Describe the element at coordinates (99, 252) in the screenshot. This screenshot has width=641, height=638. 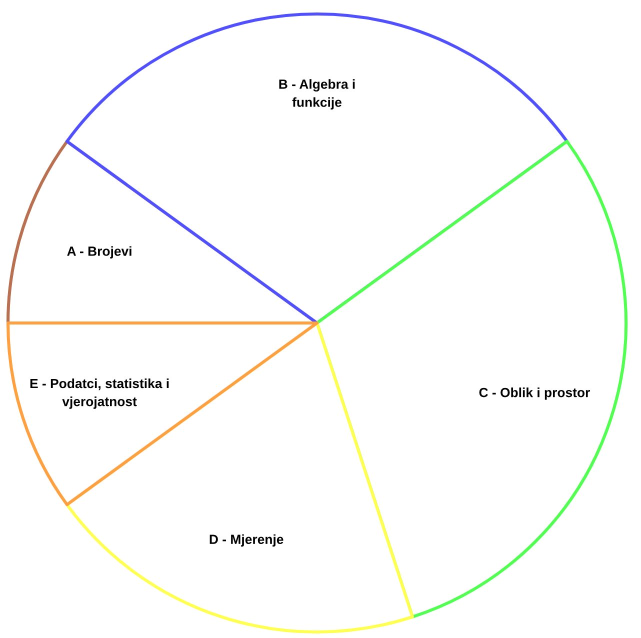
I see `slice-label: A - Brojevi` at that location.